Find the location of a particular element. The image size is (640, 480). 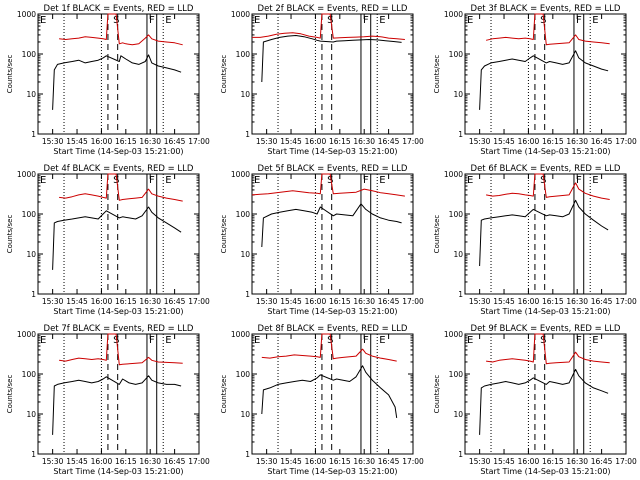

chart-title: Det 6f BLACK = Events, RED = LLD is located at coordinates (546, 169).